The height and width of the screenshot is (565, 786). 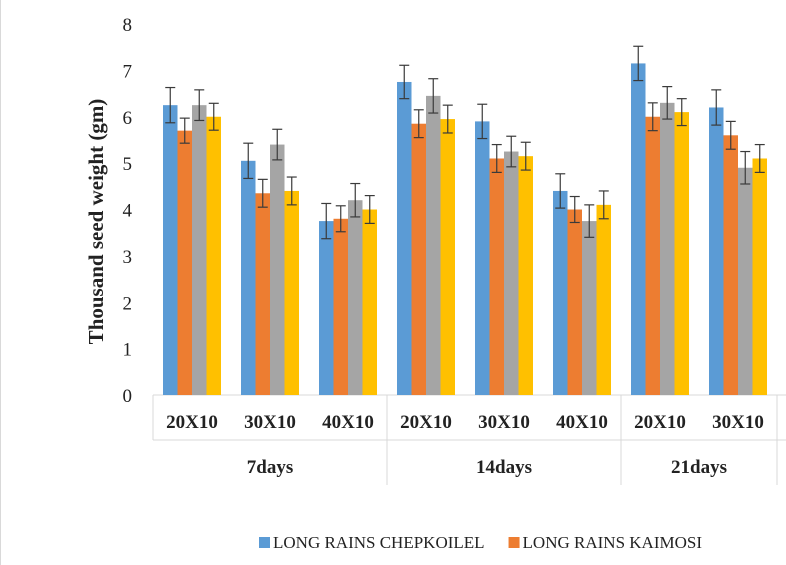 I want to click on y-tick-label: 2, so click(x=128, y=303).